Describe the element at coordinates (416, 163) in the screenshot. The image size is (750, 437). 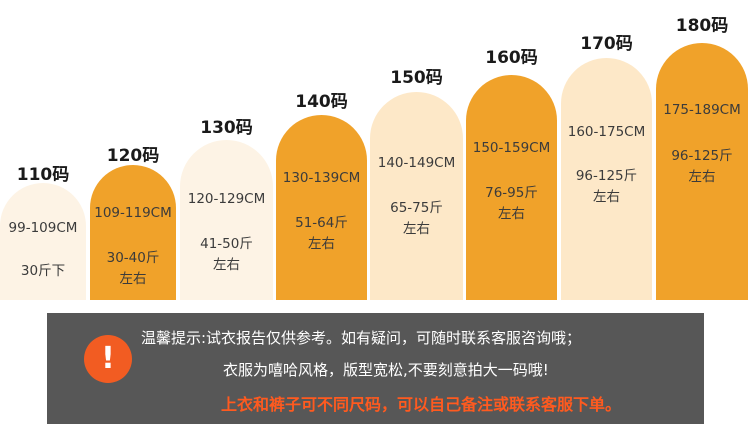
I see `height-range: 140-149CM` at that location.